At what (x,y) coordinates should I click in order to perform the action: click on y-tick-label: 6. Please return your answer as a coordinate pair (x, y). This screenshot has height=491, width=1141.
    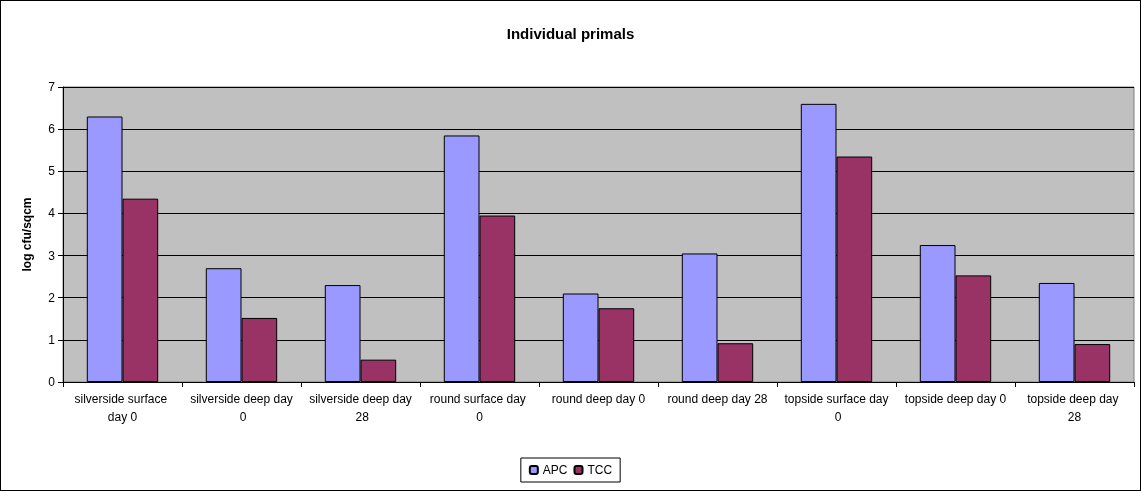
    Looking at the image, I should click on (52, 129).